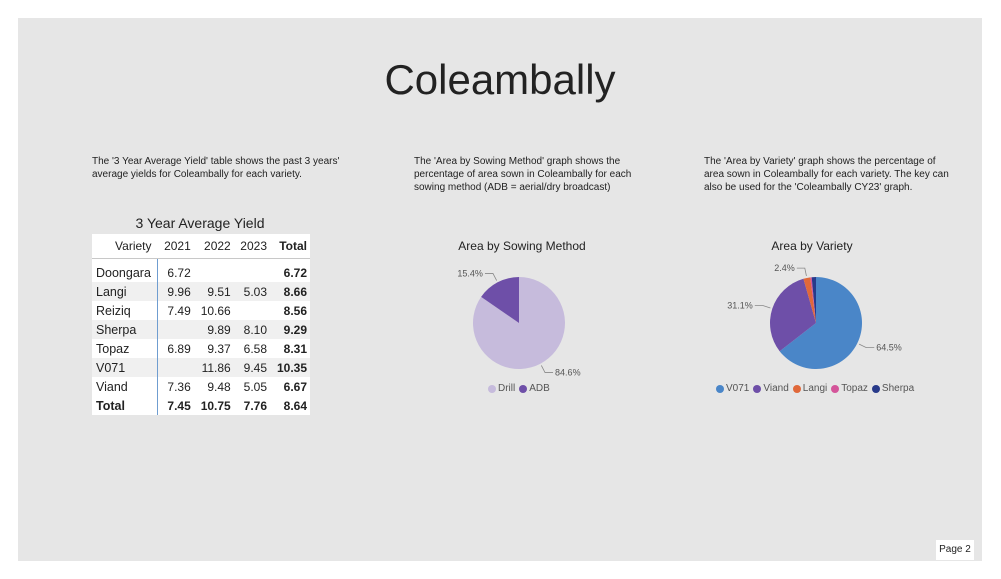 The image size is (1001, 579). I want to click on legend-item: V071, so click(732, 388).